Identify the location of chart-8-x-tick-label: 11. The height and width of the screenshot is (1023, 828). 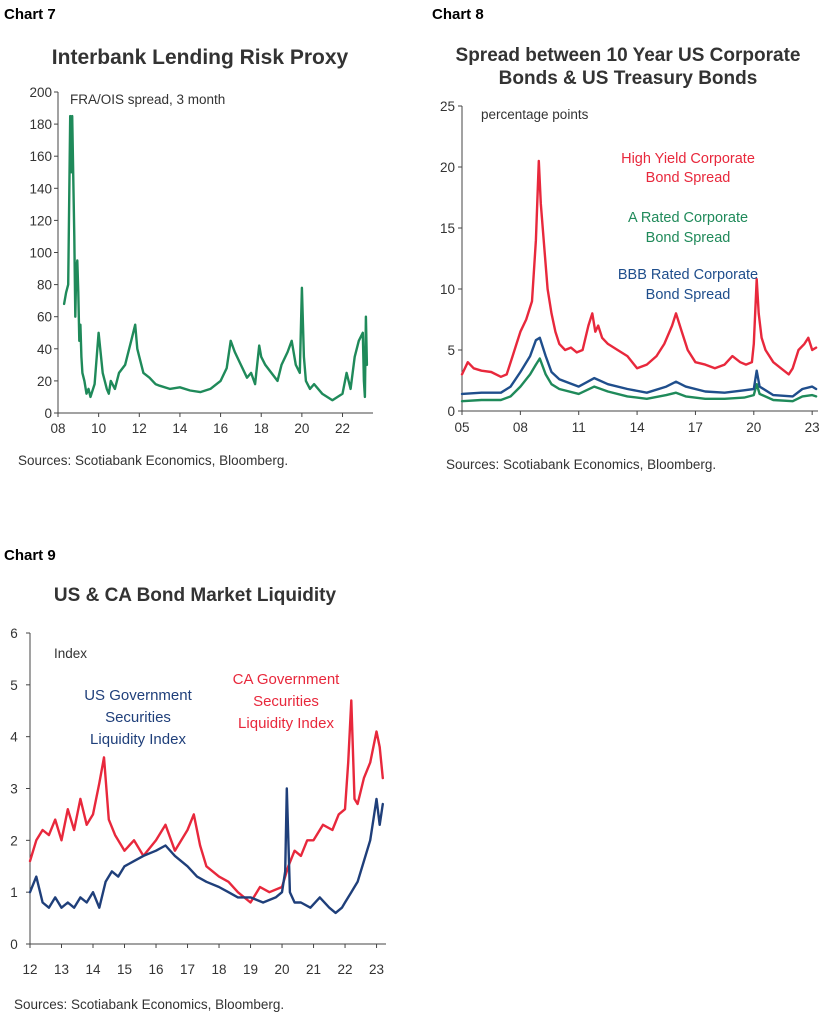
(579, 427).